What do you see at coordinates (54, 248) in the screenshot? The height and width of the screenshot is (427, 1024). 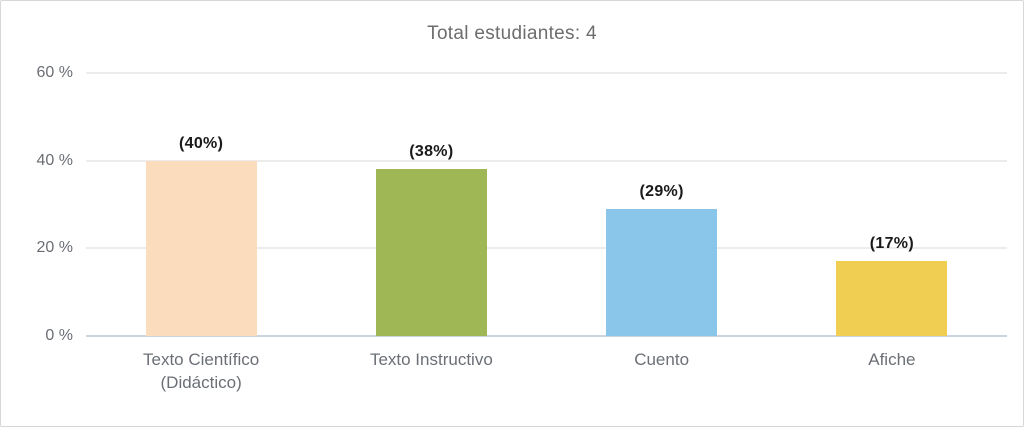 I see `y-axis-tick-label: 20 %` at bounding box center [54, 248].